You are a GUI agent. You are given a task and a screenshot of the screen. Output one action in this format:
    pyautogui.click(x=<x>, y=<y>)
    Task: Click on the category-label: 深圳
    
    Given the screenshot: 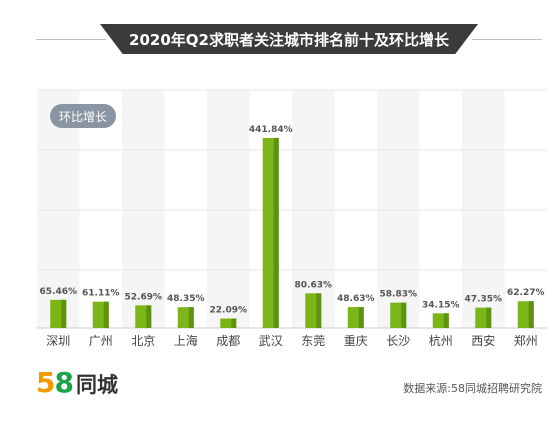 What is the action you would take?
    pyautogui.click(x=58, y=341)
    